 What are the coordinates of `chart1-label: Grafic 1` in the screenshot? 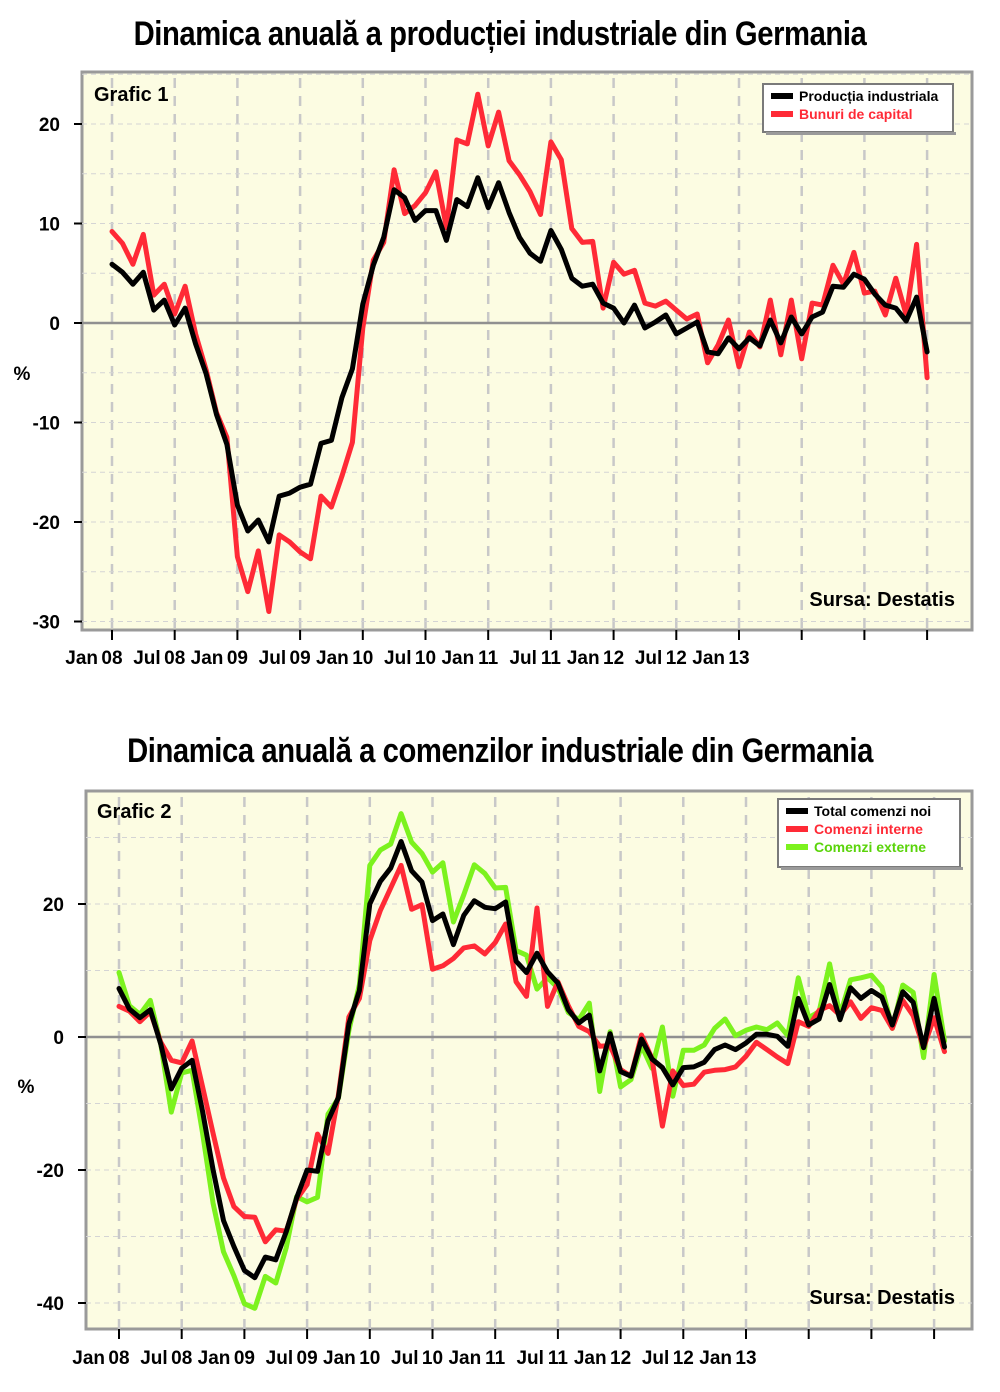 It's located at (131, 95).